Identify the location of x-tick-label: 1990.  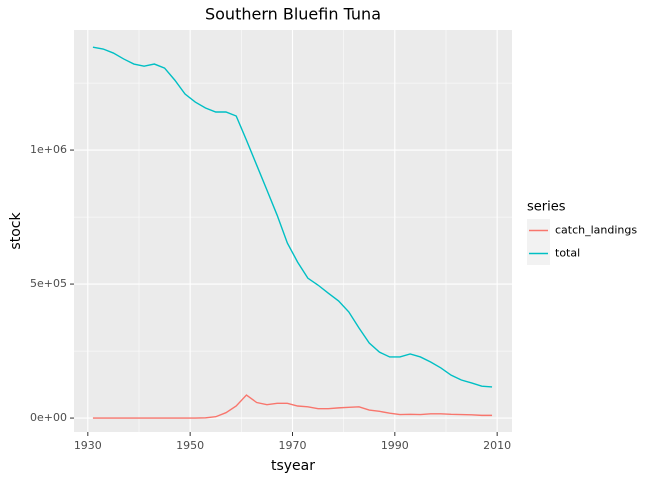
(395, 445).